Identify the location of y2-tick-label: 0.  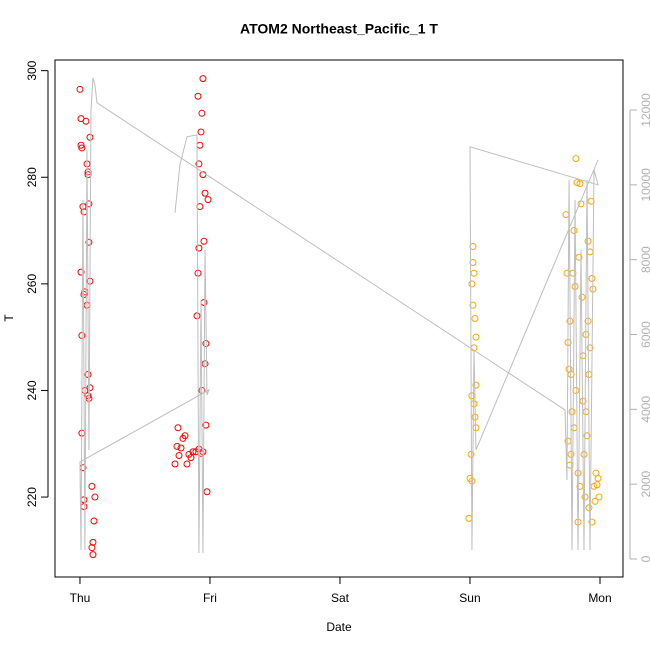
(644, 558).